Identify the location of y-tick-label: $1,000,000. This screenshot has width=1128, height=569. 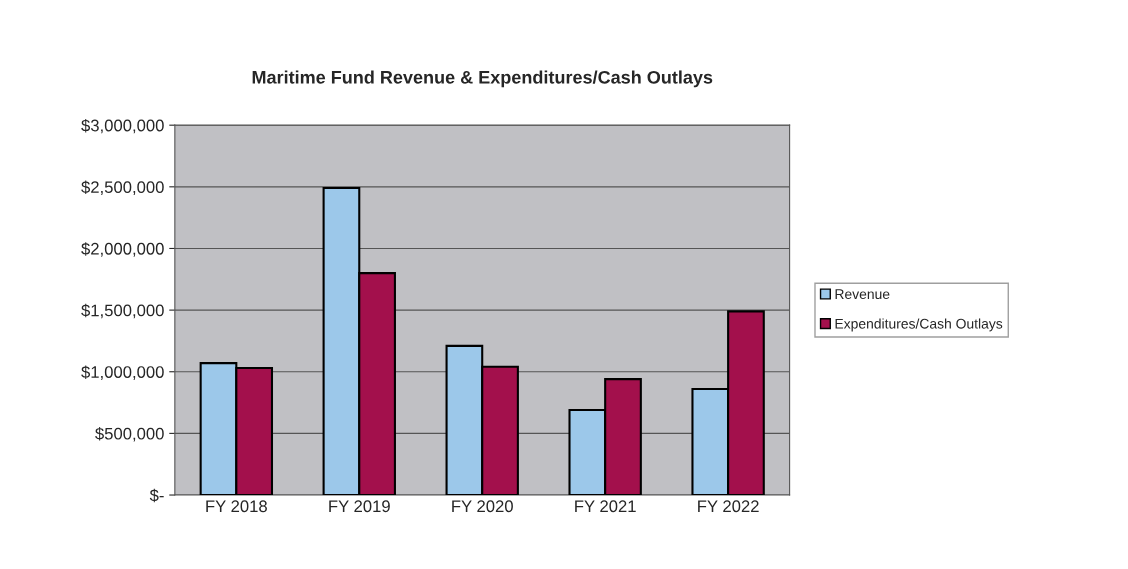
(122, 372).